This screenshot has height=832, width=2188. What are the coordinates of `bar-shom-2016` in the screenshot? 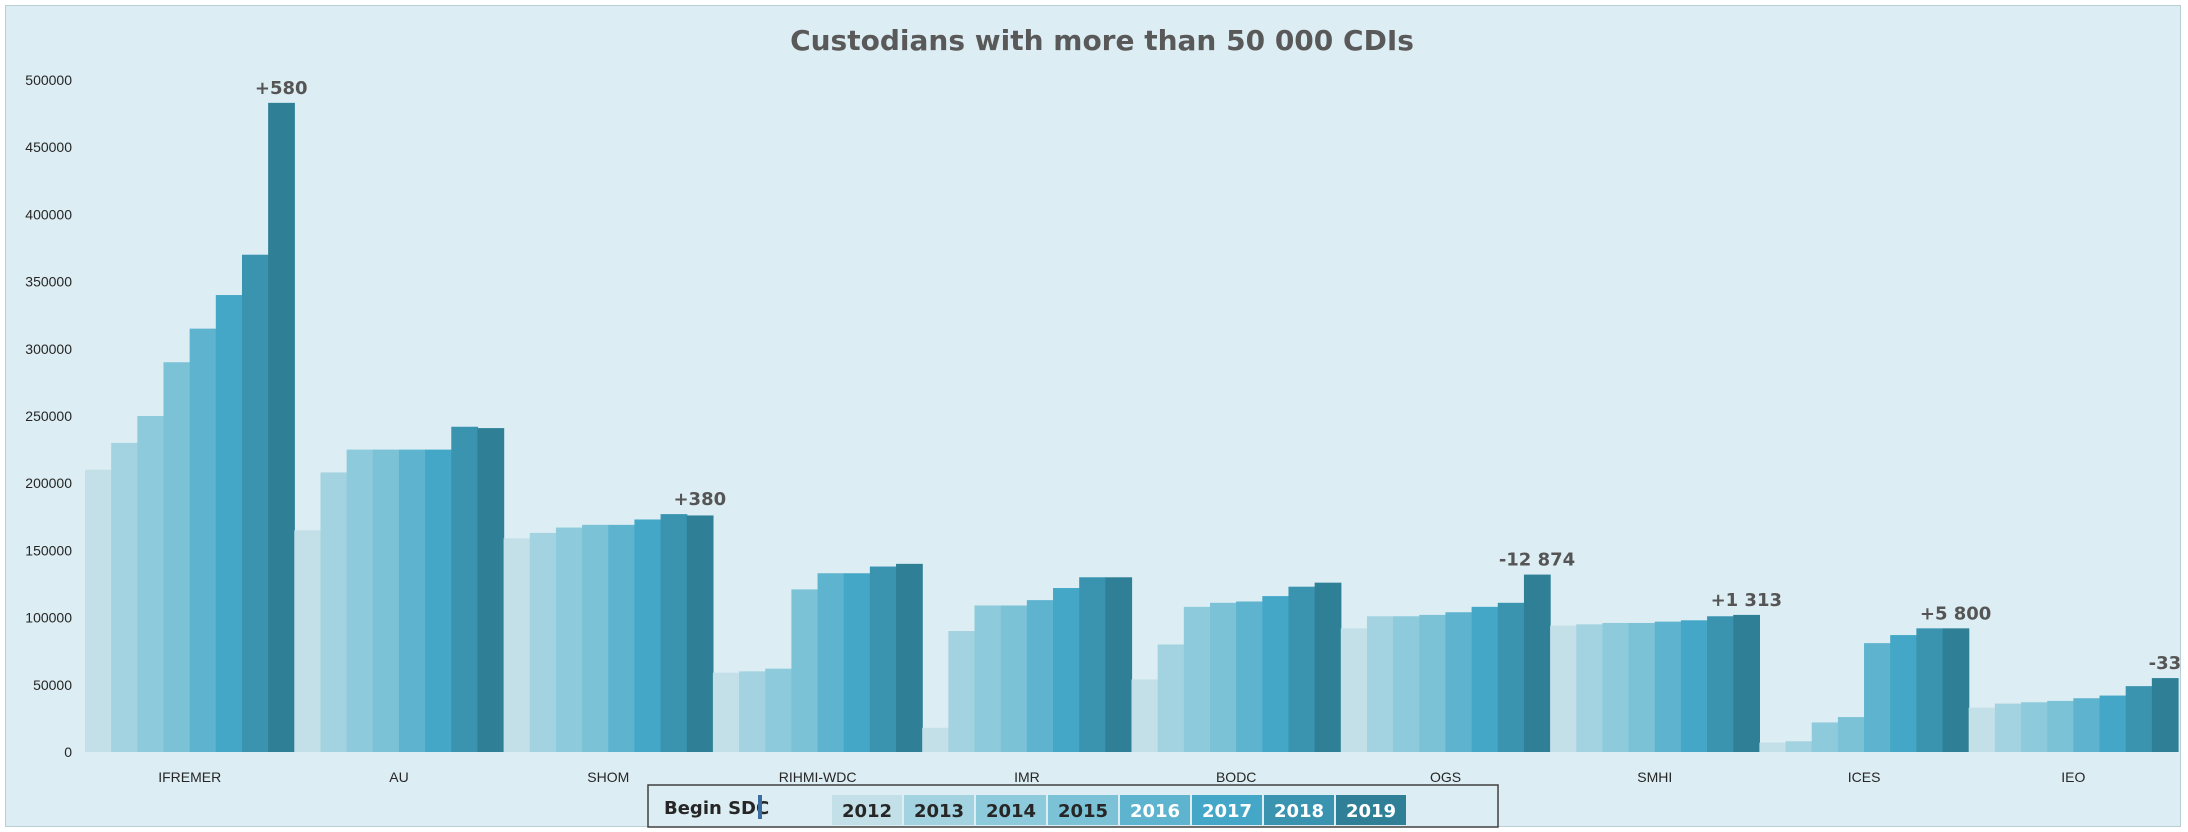 It's located at (622, 638).